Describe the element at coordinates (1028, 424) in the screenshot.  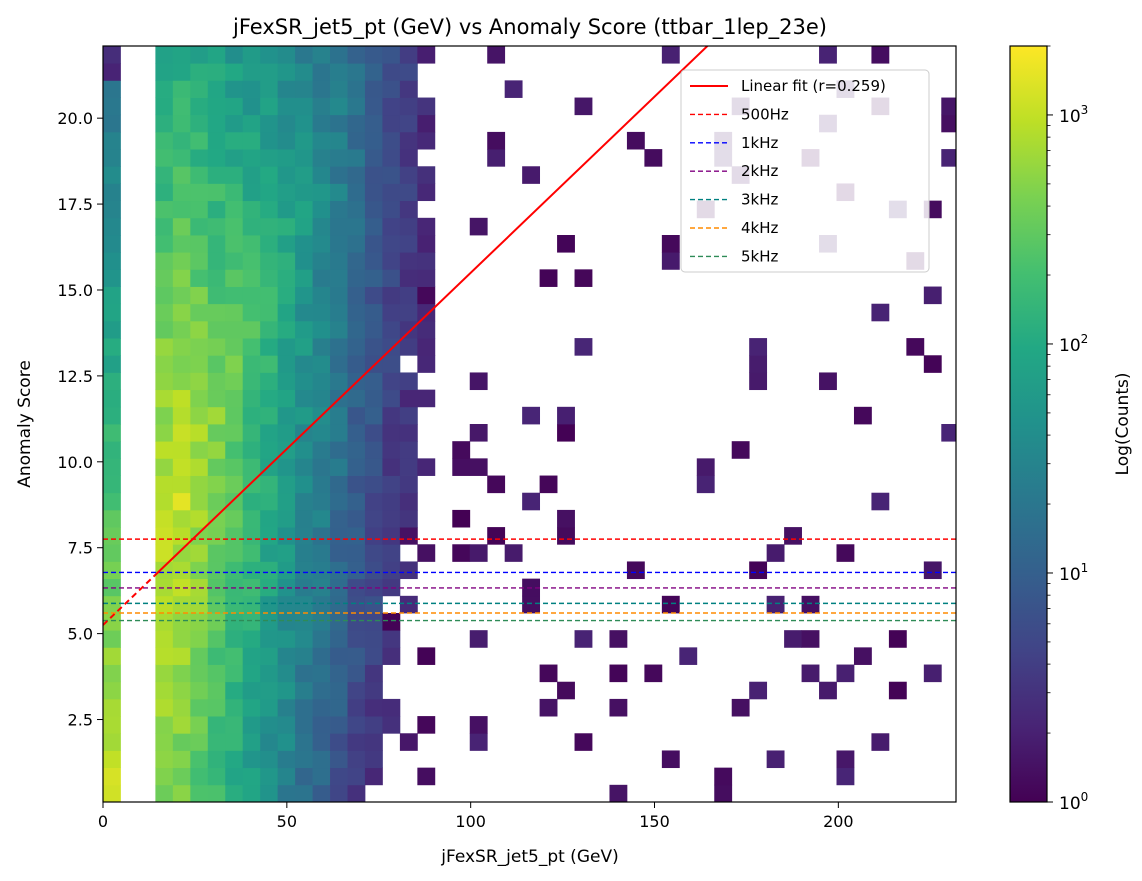
I see `colorbar-gradient` at that location.